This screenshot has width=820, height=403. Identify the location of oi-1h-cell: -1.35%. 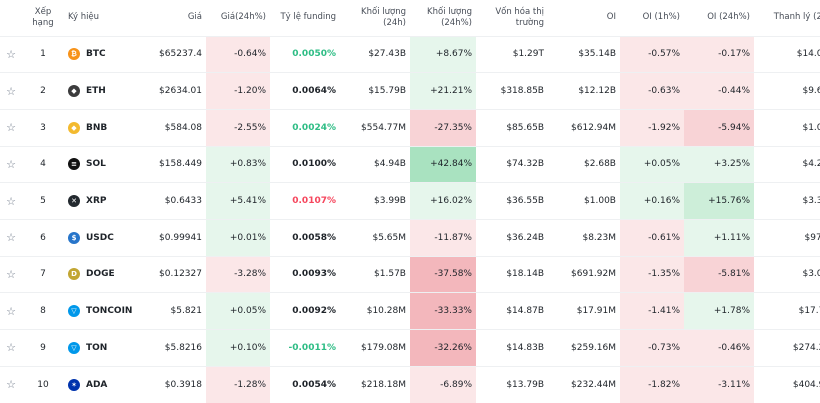
(652, 274).